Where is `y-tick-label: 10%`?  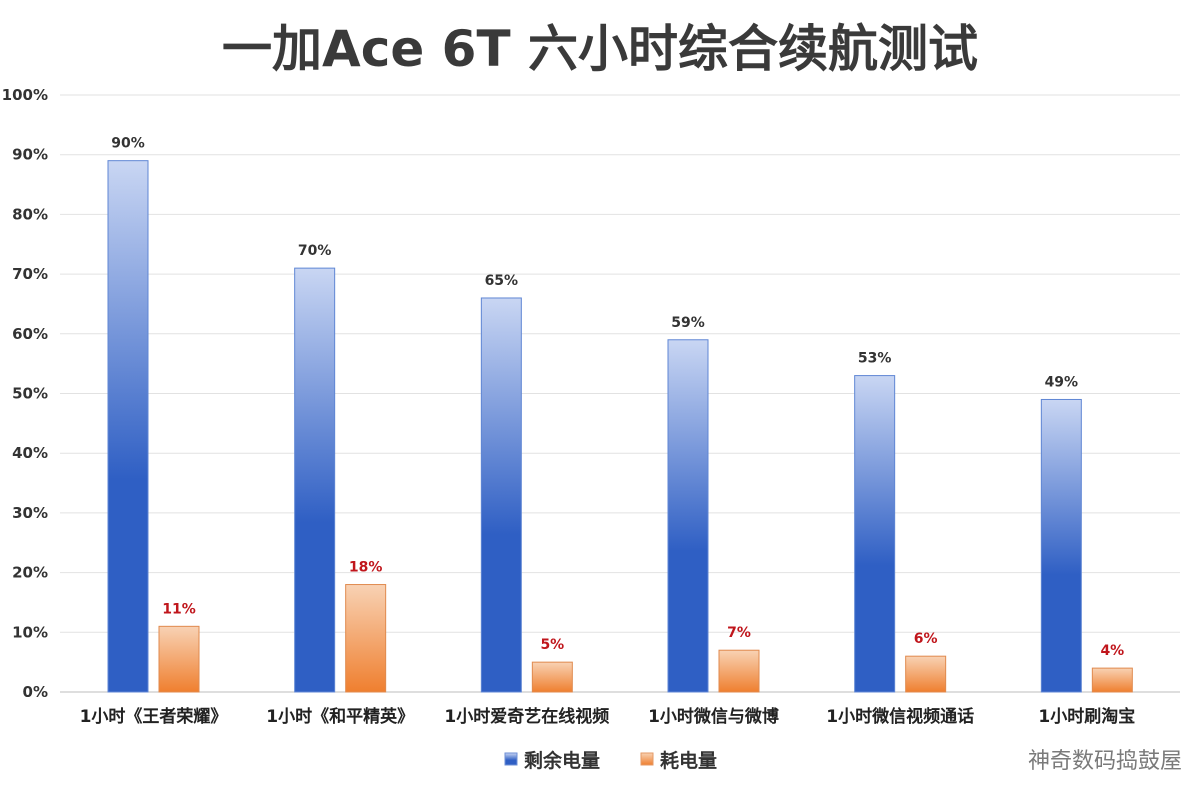 y-tick-label: 10% is located at coordinates (30, 632).